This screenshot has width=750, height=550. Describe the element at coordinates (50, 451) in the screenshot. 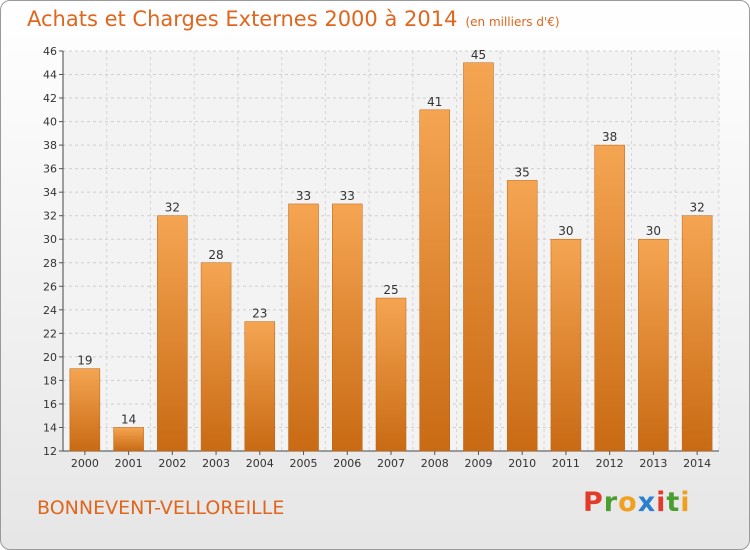

I see `y-tick-label: 12` at that location.